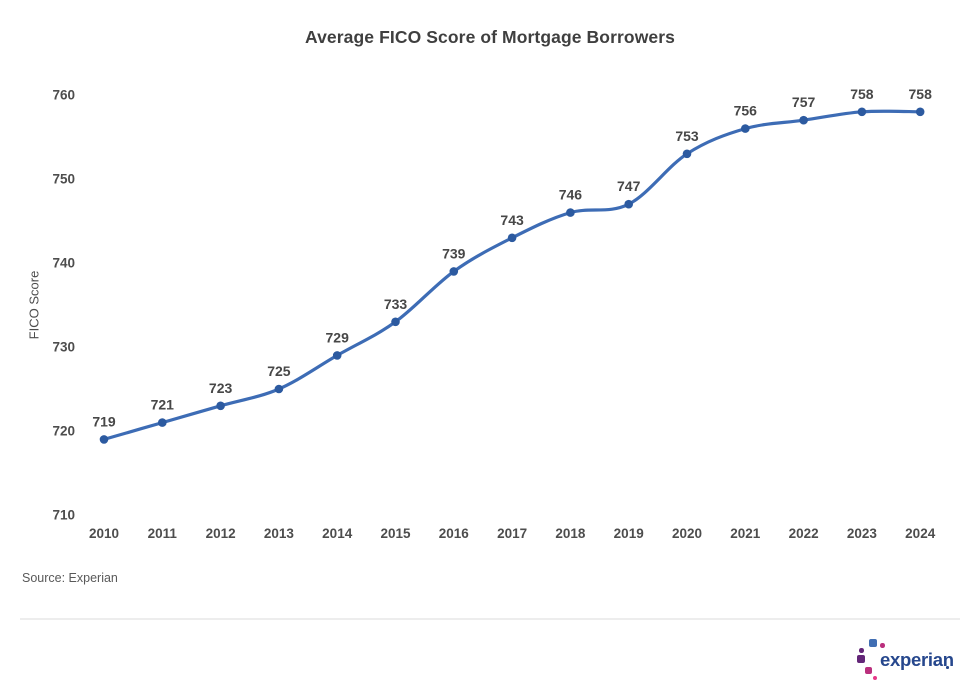 The image size is (980, 699). What do you see at coordinates (861, 650) in the screenshot?
I see `experian-logo-mark-purple-dot` at bounding box center [861, 650].